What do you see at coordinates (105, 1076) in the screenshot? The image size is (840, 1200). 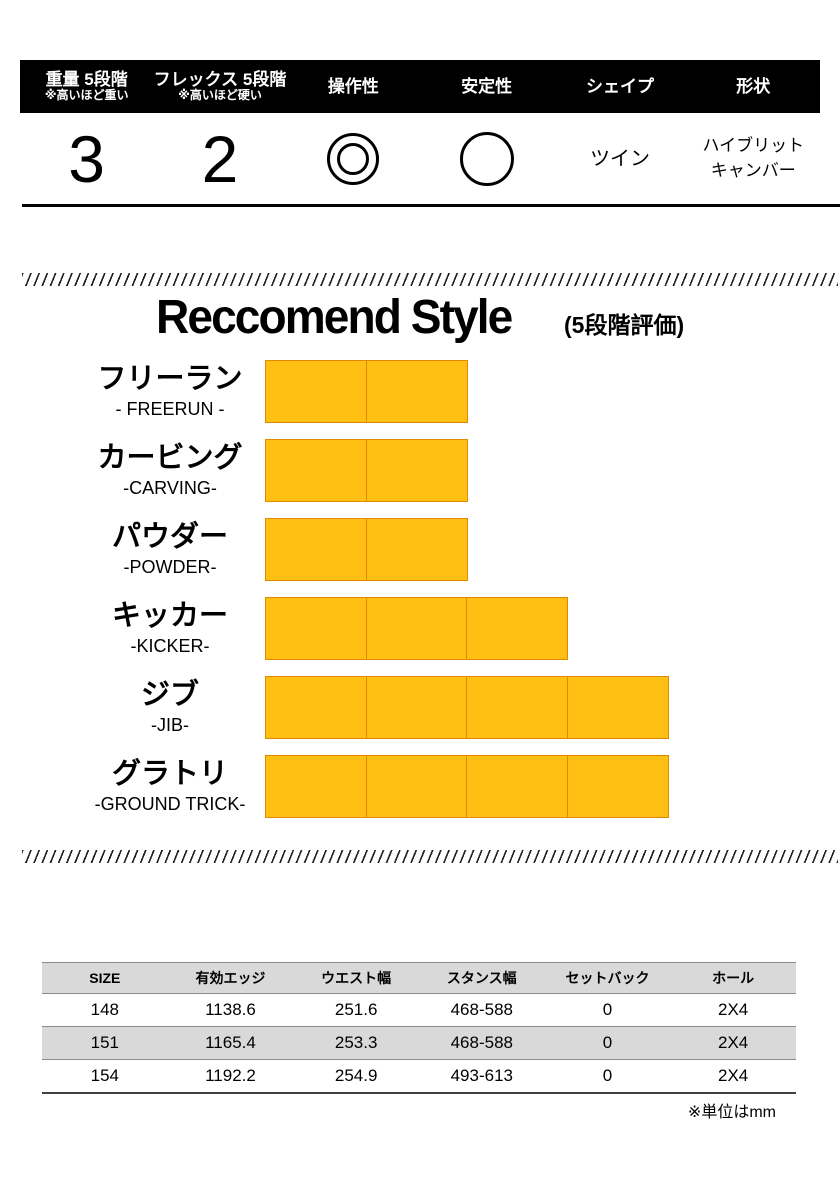 I see `cell-size: 154` at bounding box center [105, 1076].